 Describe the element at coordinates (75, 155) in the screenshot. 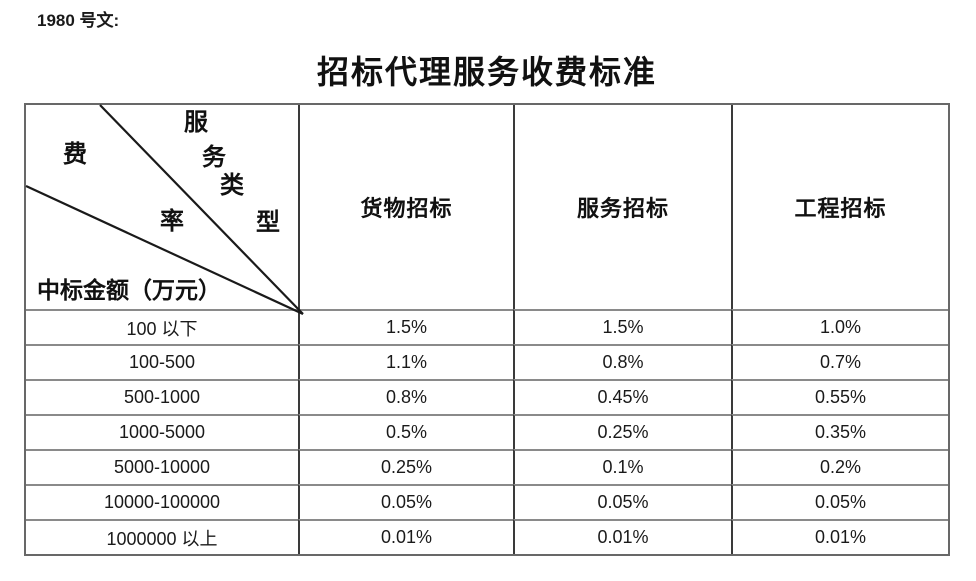

I see `corner-rate-char: 费` at that location.